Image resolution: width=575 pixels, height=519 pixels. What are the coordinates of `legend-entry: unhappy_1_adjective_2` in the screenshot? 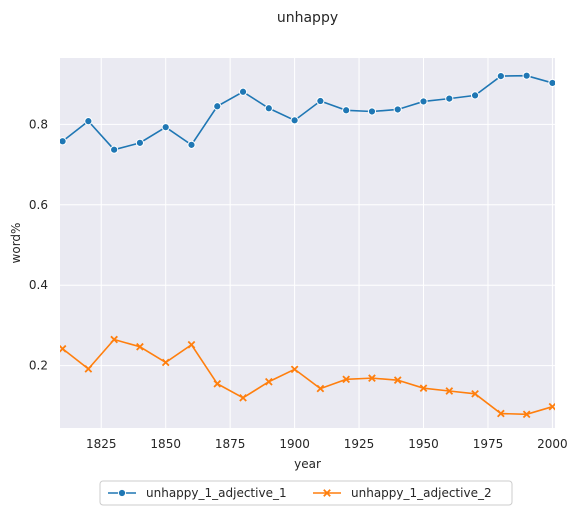 It's located at (402, 493).